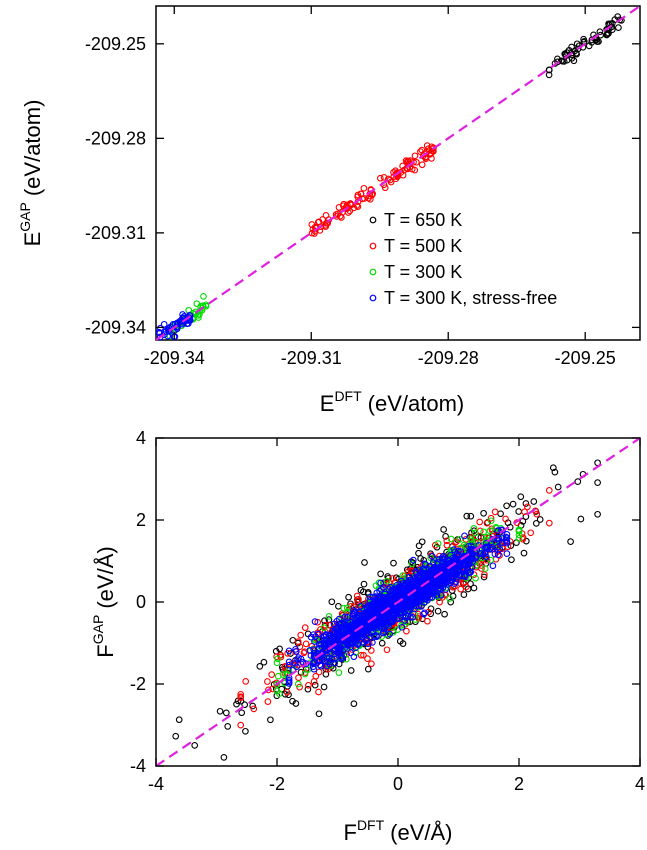  What do you see at coordinates (115, 138) in the screenshot?
I see `y-tick-label: -209.28` at bounding box center [115, 138].